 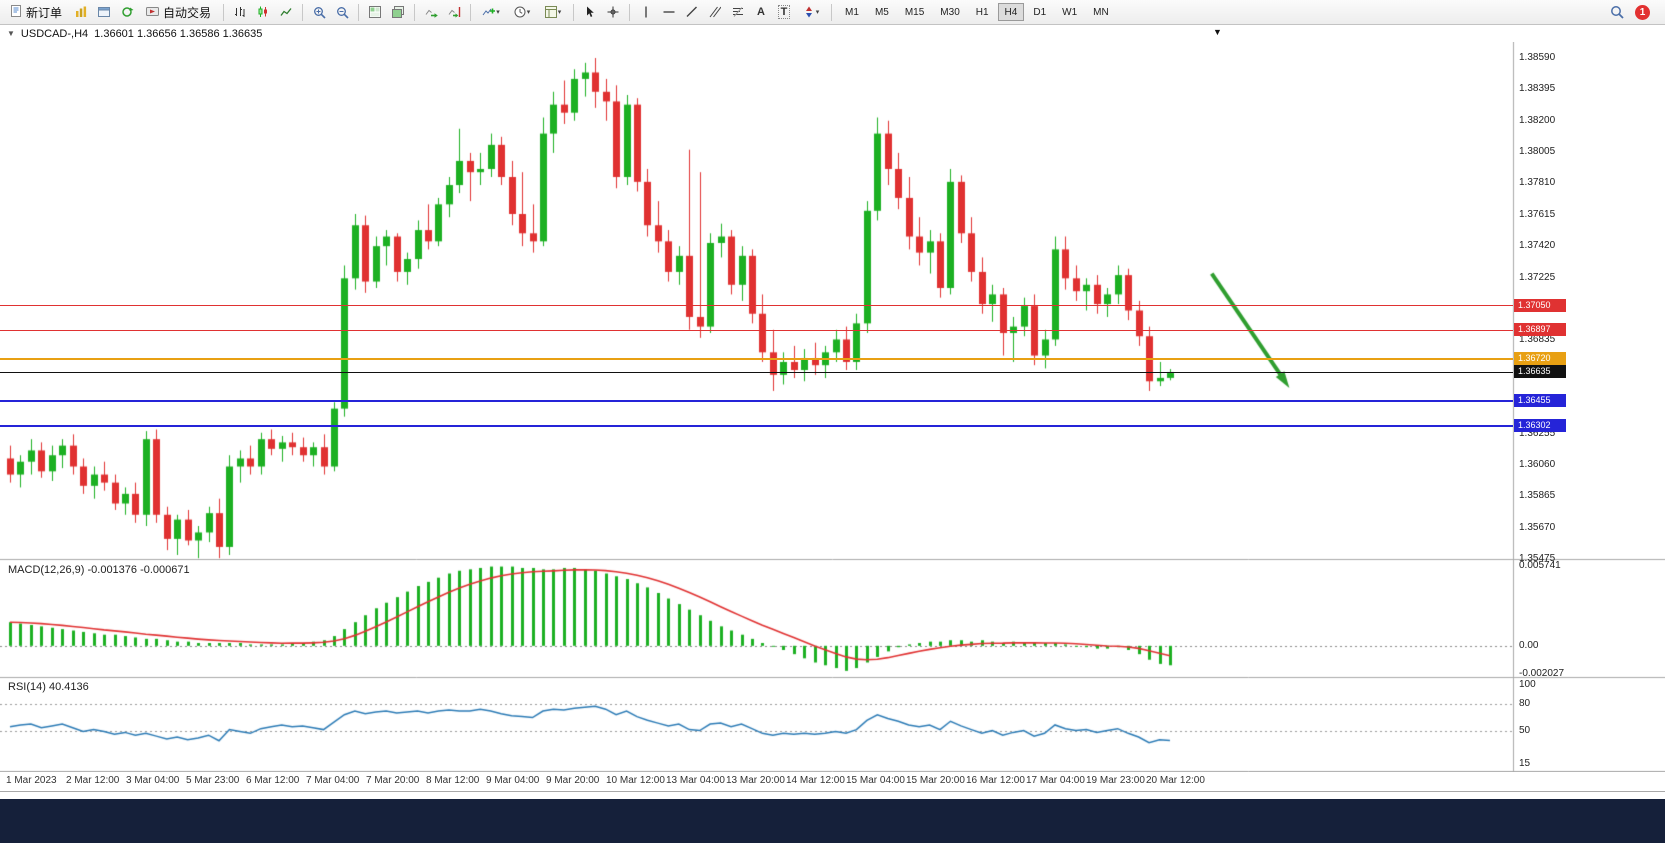 I want to click on timeframe-m1-button: M1, so click(x=852, y=12).